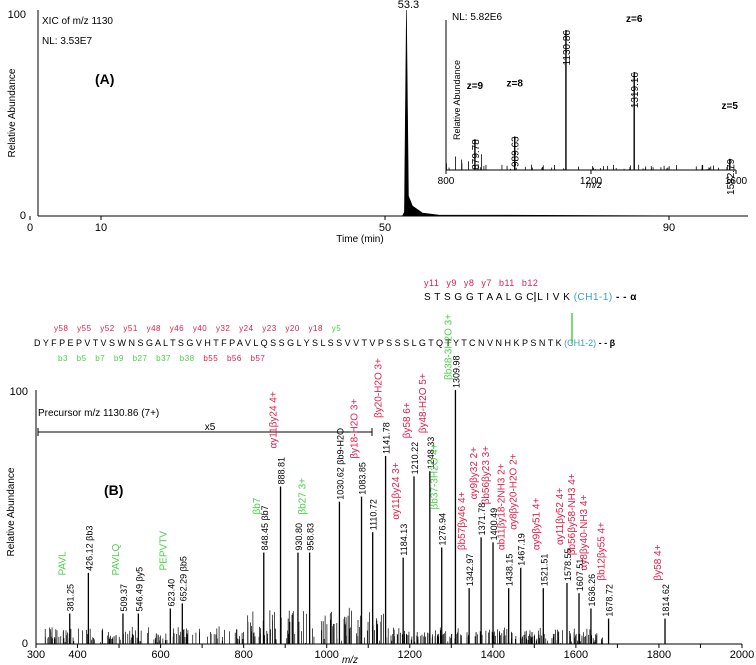  I want to click on alpha-ion-y11: y11, so click(432, 283).